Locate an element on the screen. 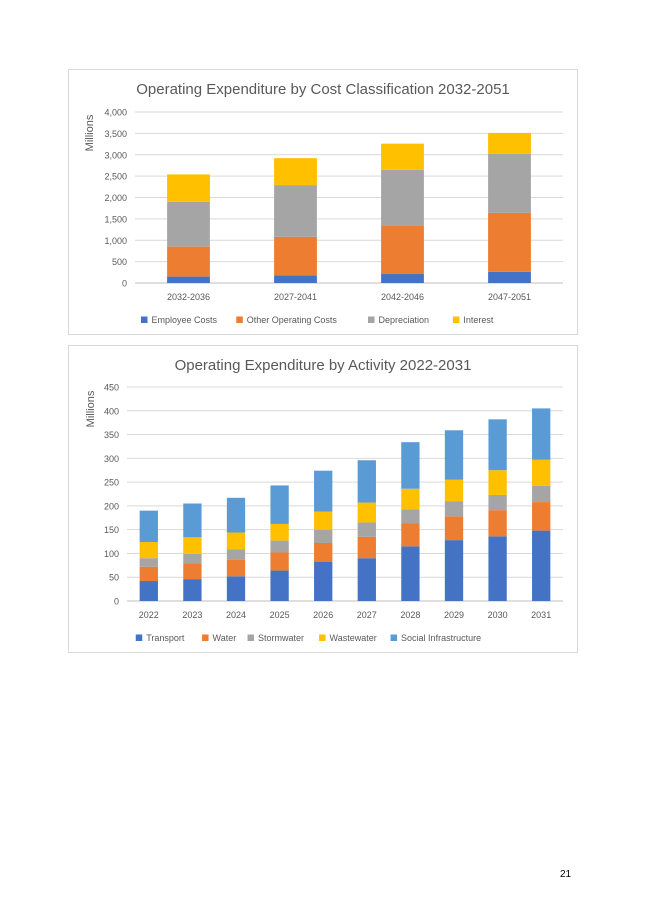  bar-segment-transport-2029 is located at coordinates (454, 570).